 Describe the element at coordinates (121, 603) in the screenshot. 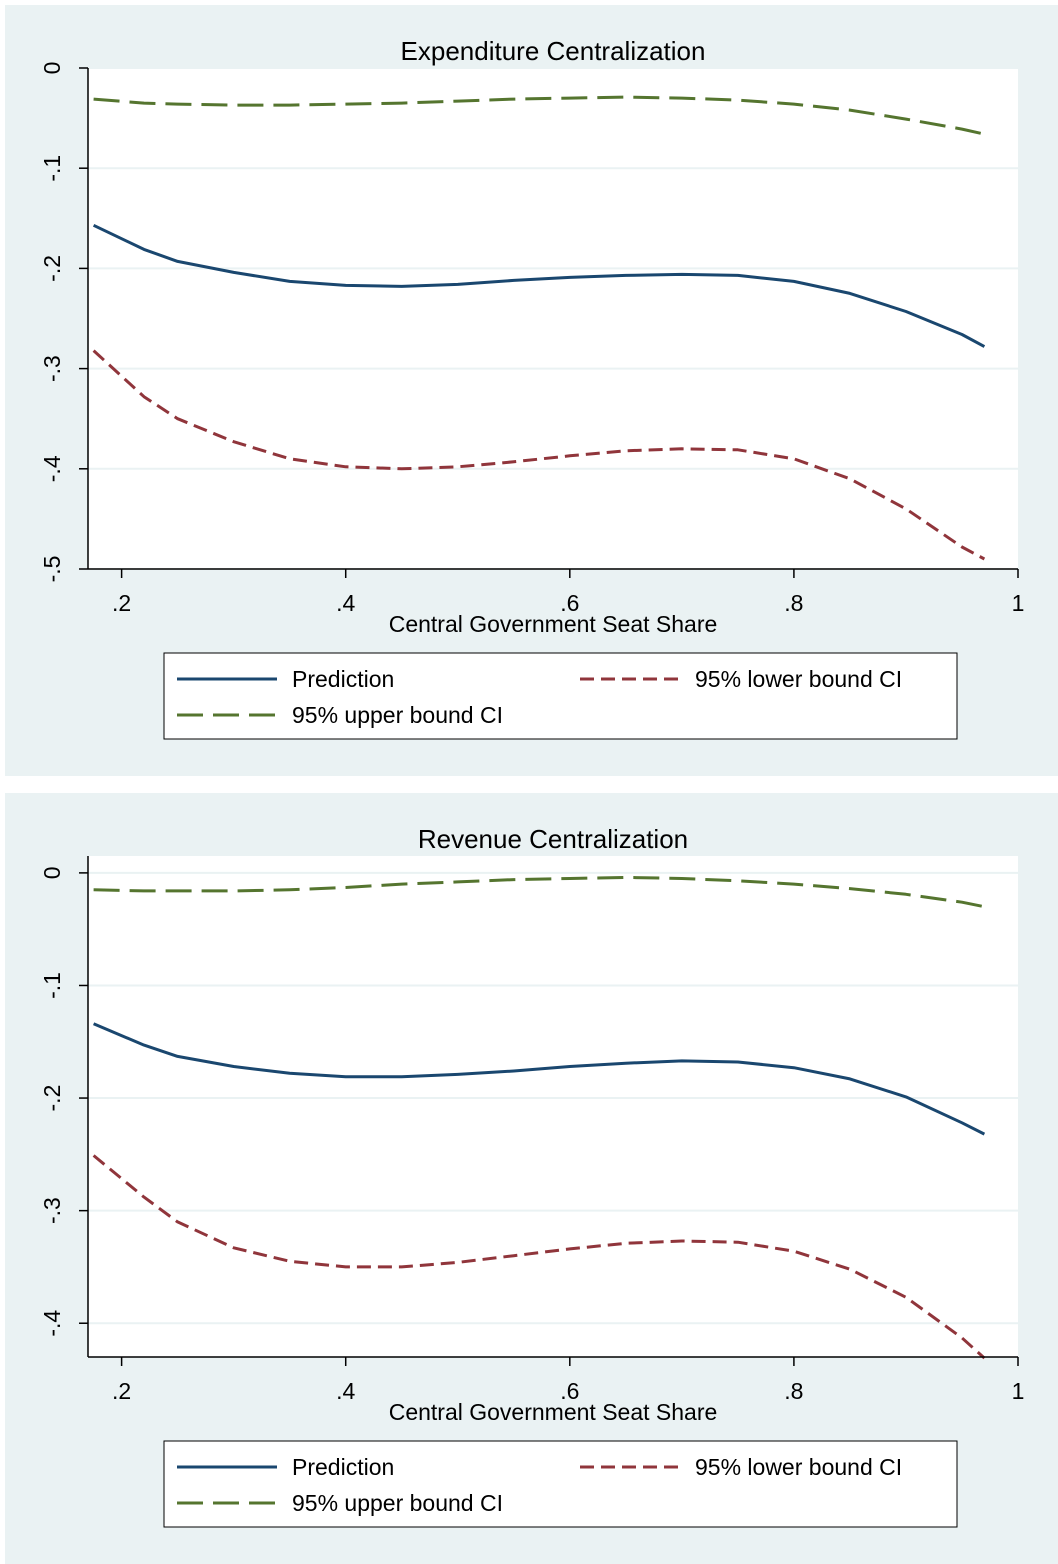

I see `expenditure-x-tick-label: .2` at that location.